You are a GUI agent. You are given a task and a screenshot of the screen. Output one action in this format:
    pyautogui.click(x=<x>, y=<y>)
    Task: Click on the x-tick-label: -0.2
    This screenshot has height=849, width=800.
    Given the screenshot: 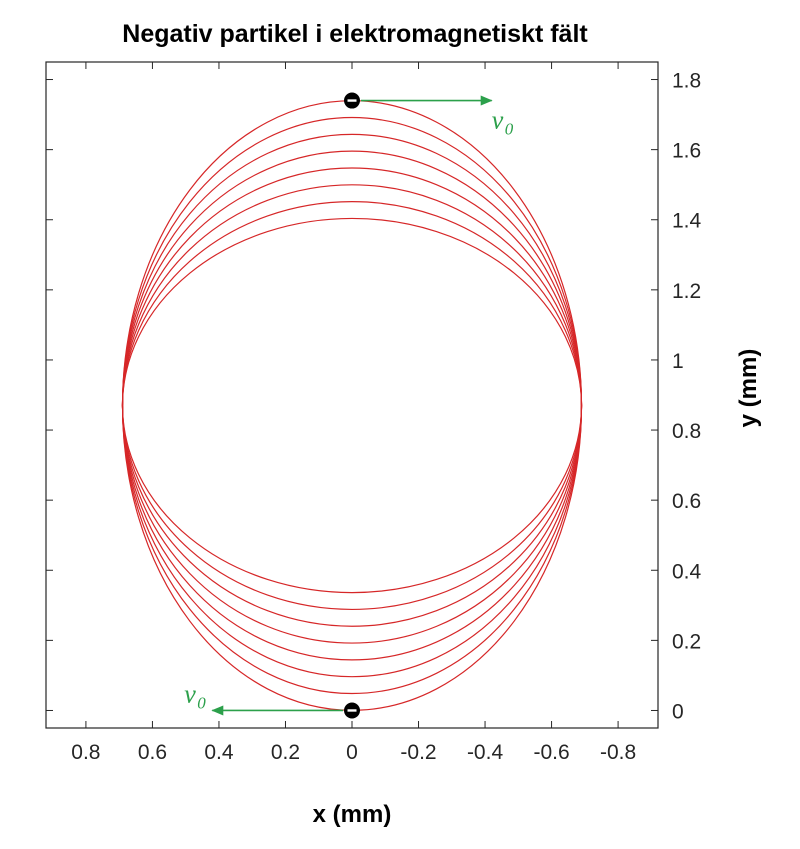 What is the action you would take?
    pyautogui.click(x=418, y=752)
    